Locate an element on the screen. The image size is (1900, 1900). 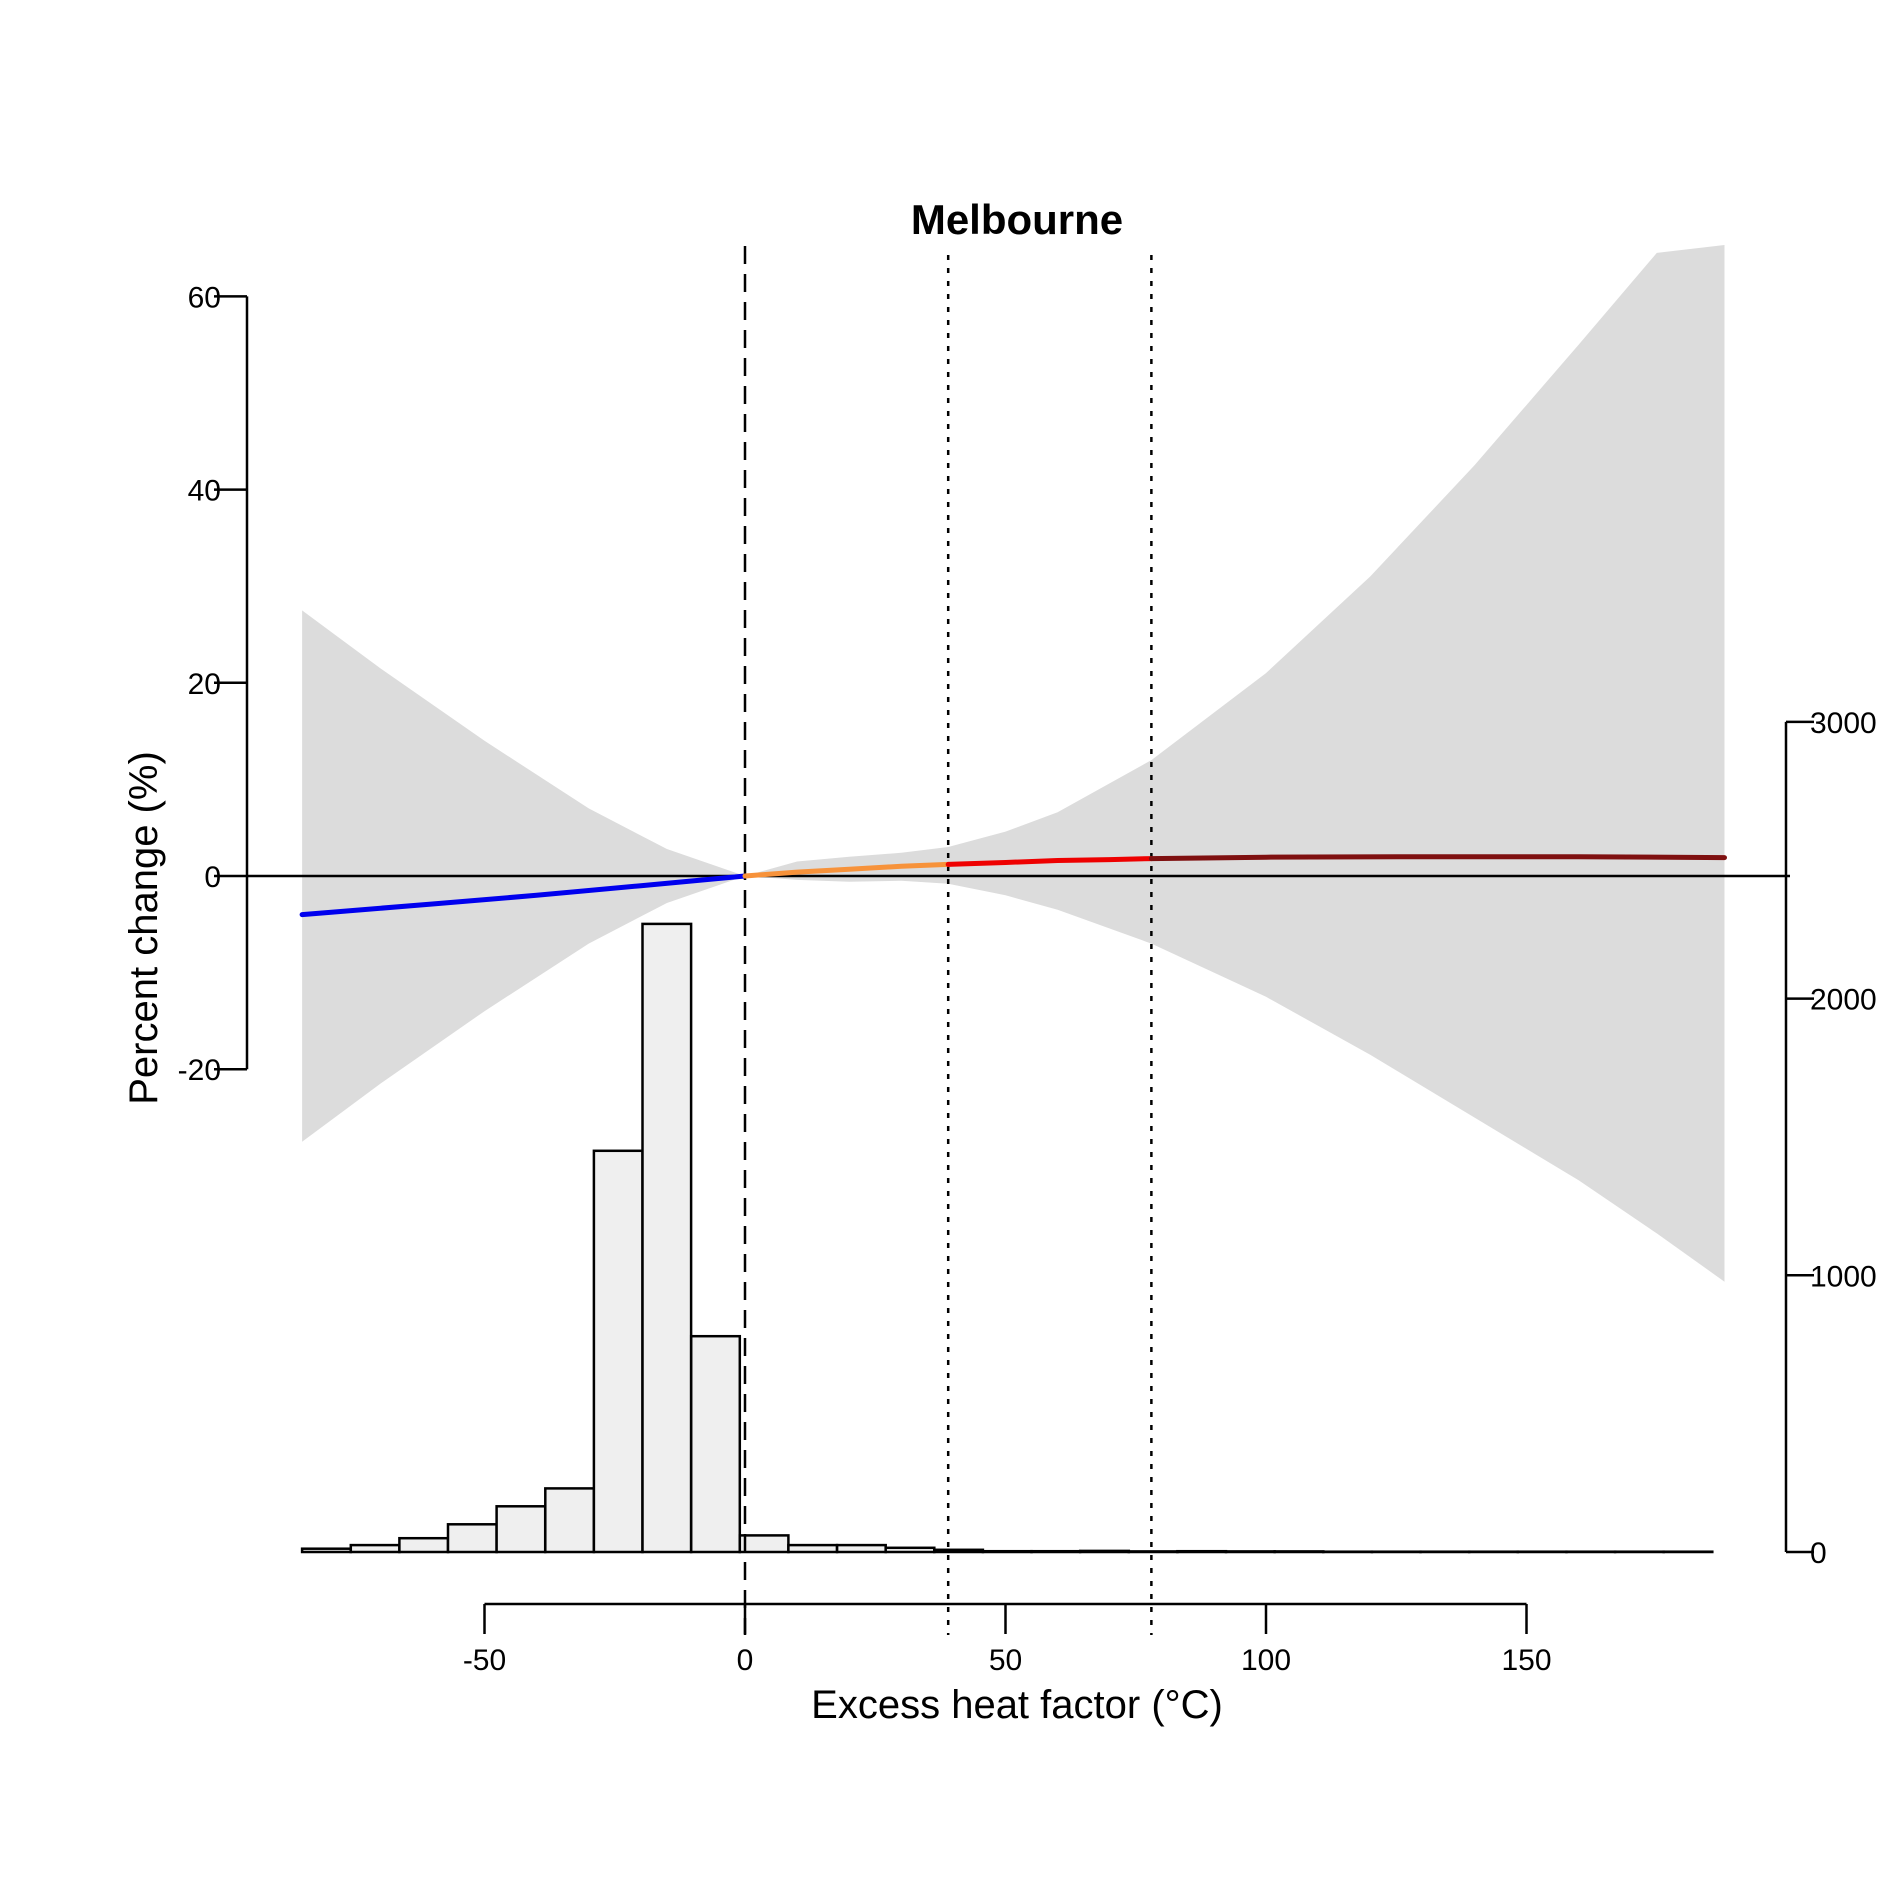
left-y-tick-label: 40 is located at coordinates (204, 491).